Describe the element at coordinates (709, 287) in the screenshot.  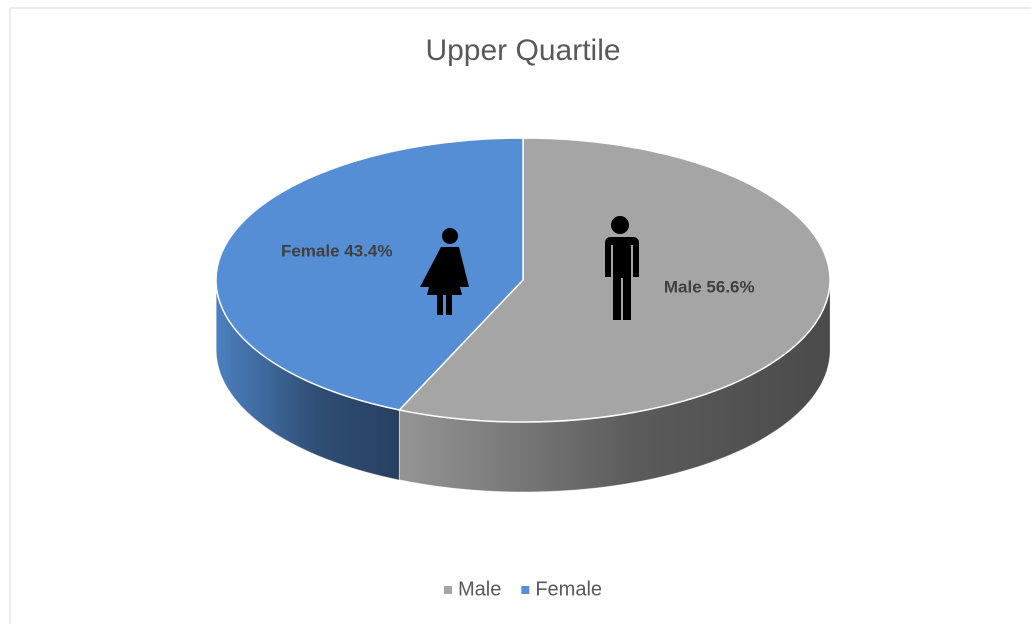
I see `data-label: Male 56.6%` at that location.